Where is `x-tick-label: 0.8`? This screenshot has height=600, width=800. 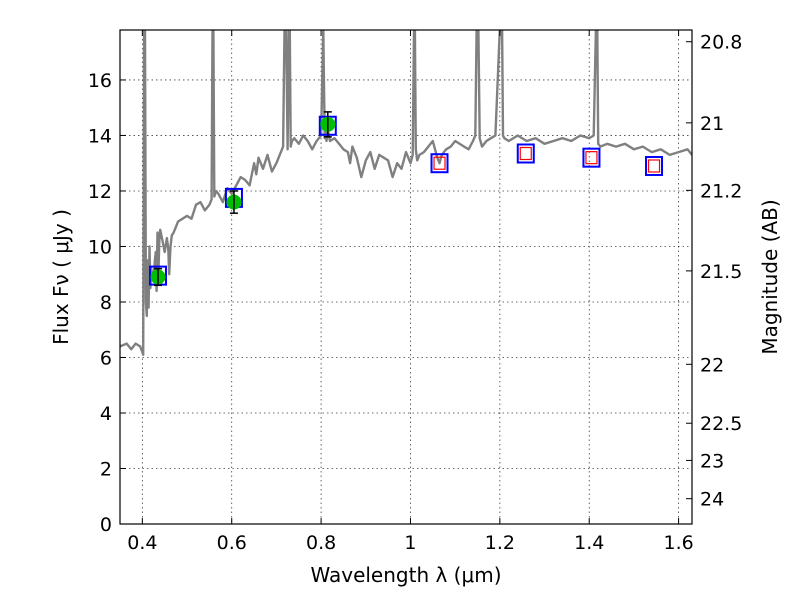
x-tick-label: 0.8 is located at coordinates (321, 543).